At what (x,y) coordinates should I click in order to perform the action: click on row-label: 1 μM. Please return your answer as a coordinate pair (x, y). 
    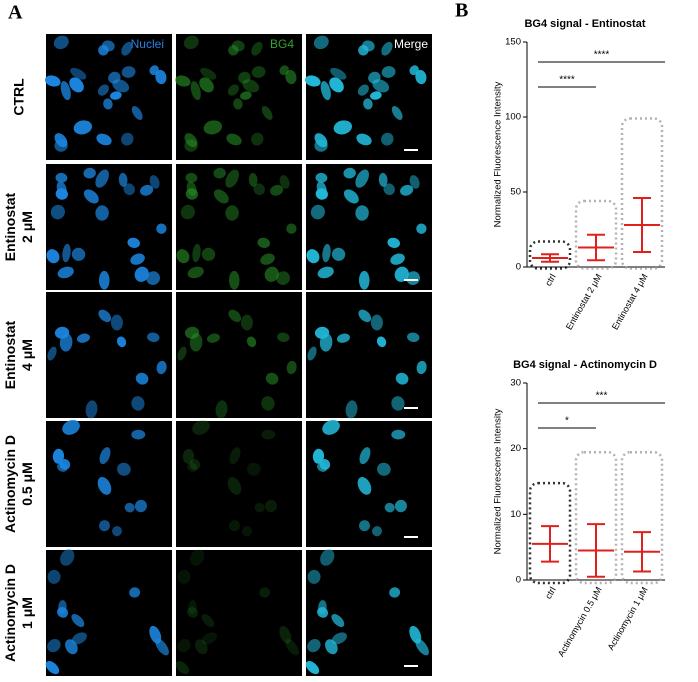
    Looking at the image, I should click on (27, 613).